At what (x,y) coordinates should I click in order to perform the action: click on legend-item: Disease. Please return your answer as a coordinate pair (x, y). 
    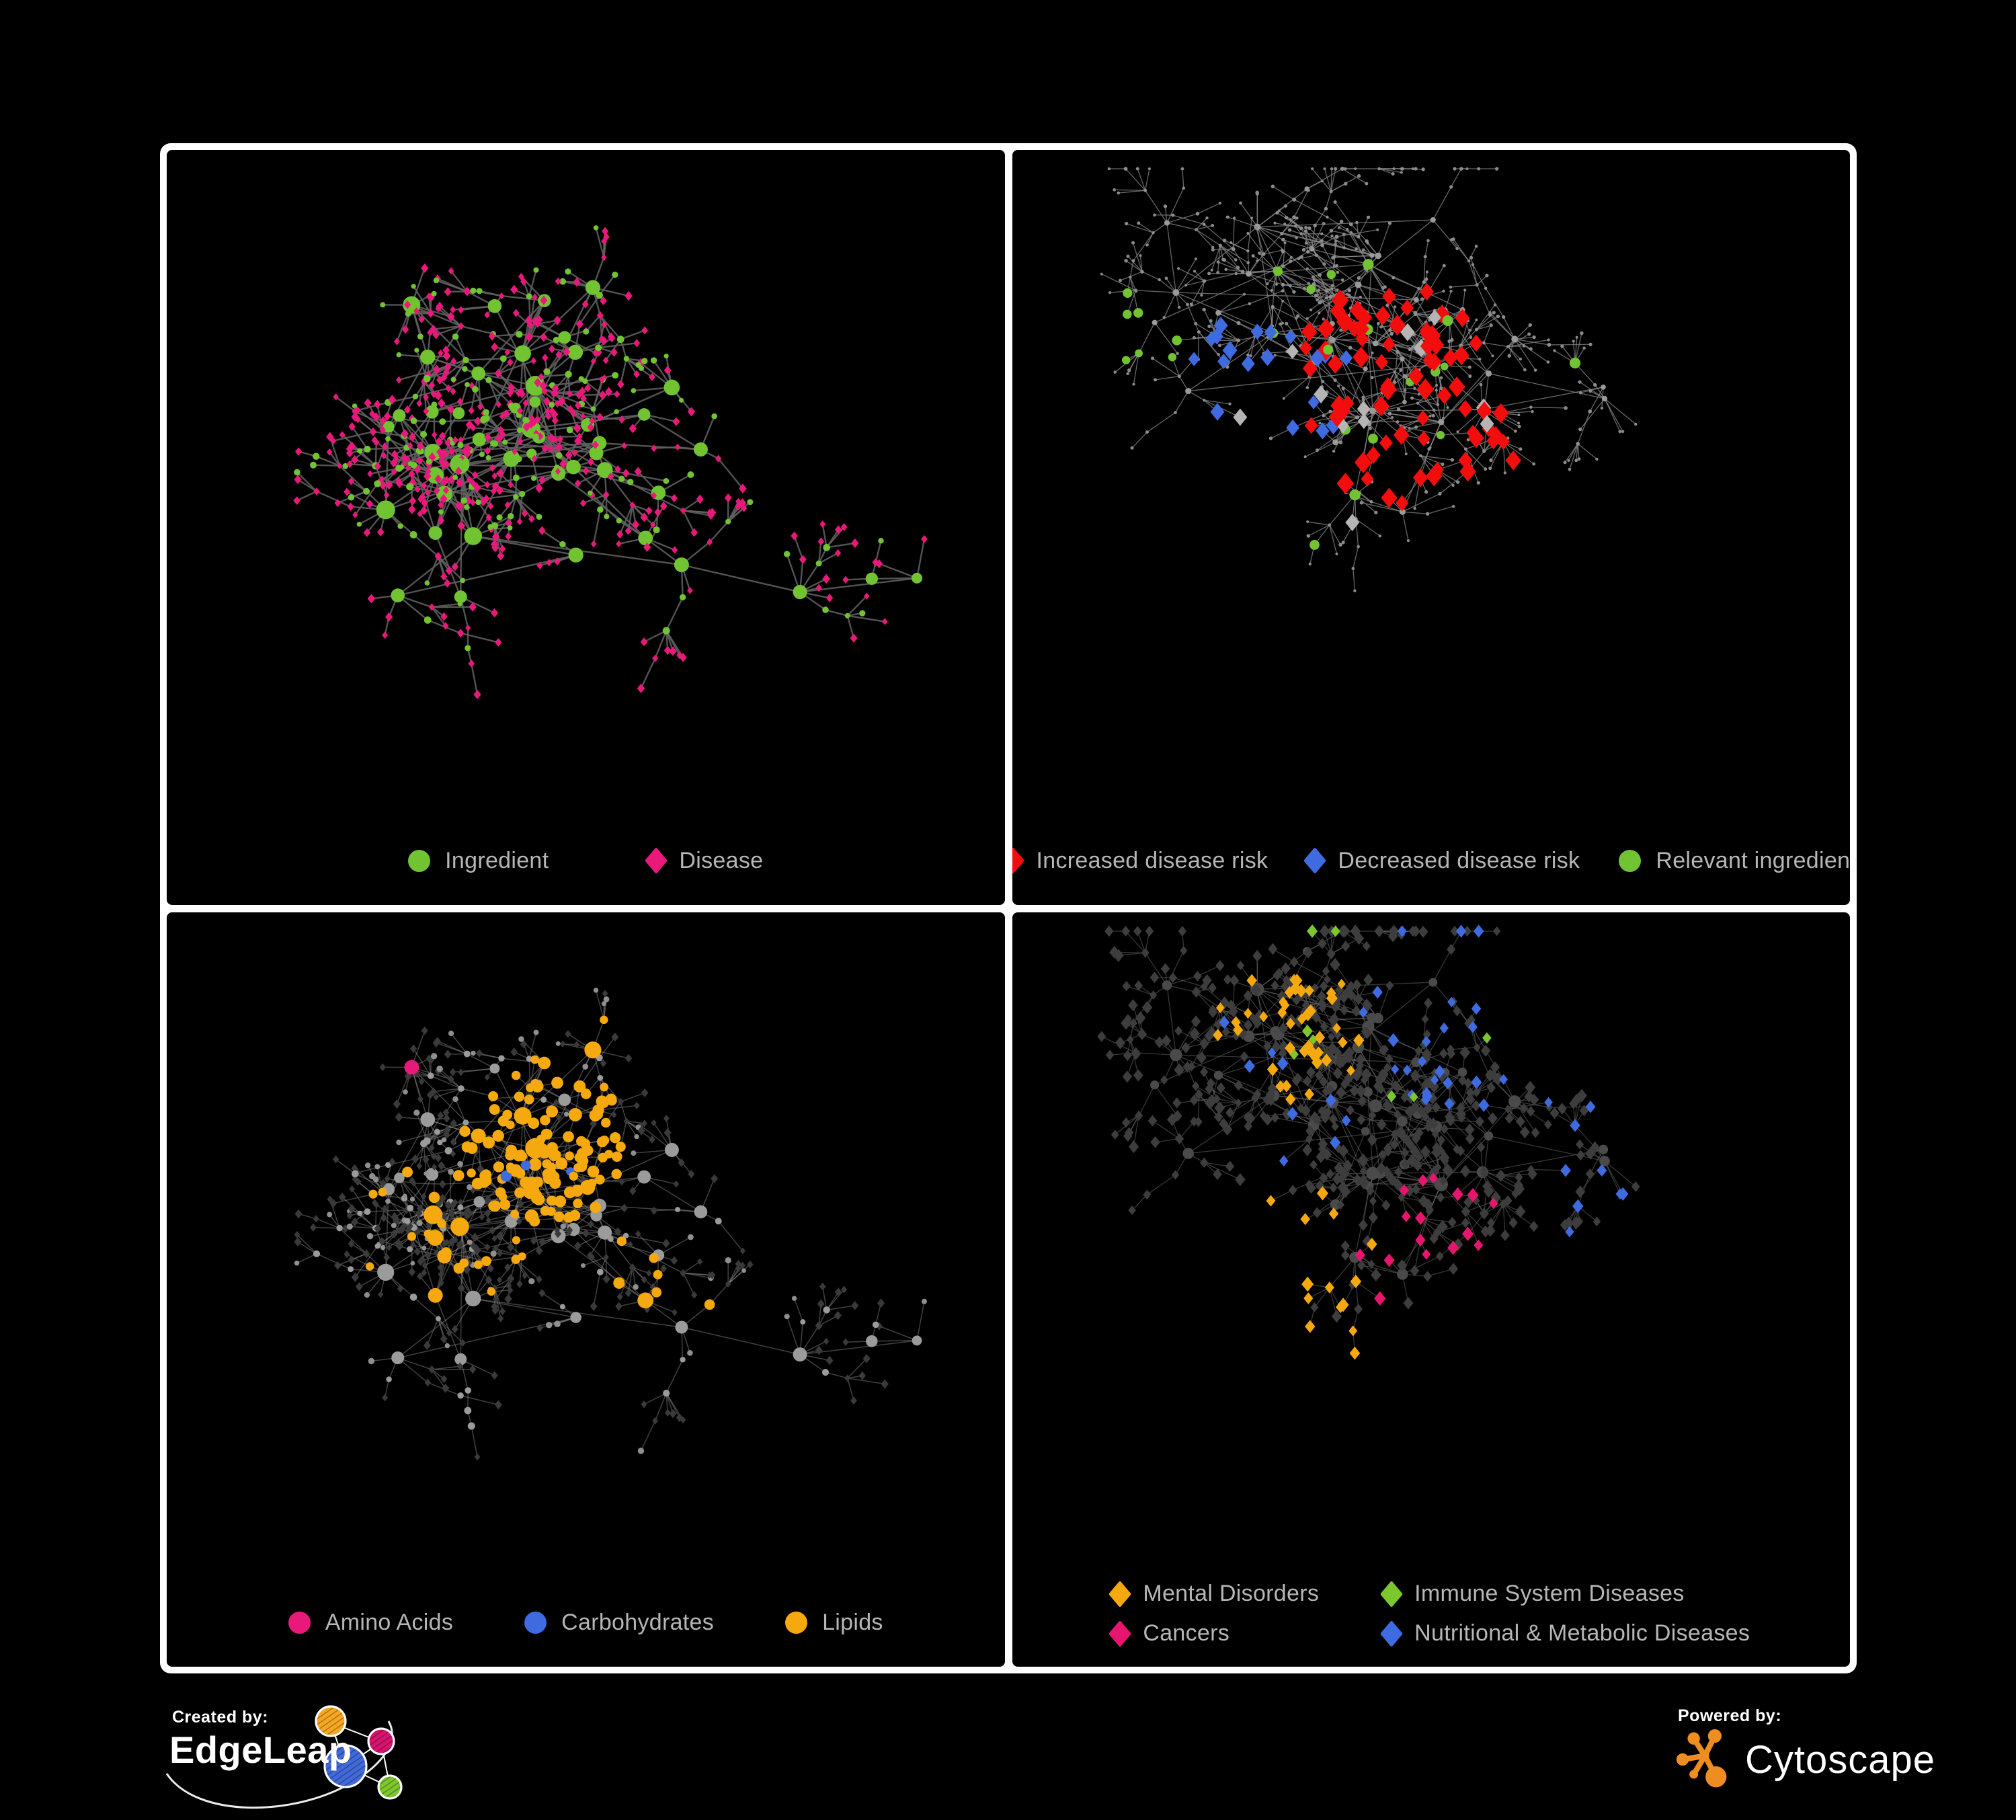
    Looking at the image, I should click on (704, 860).